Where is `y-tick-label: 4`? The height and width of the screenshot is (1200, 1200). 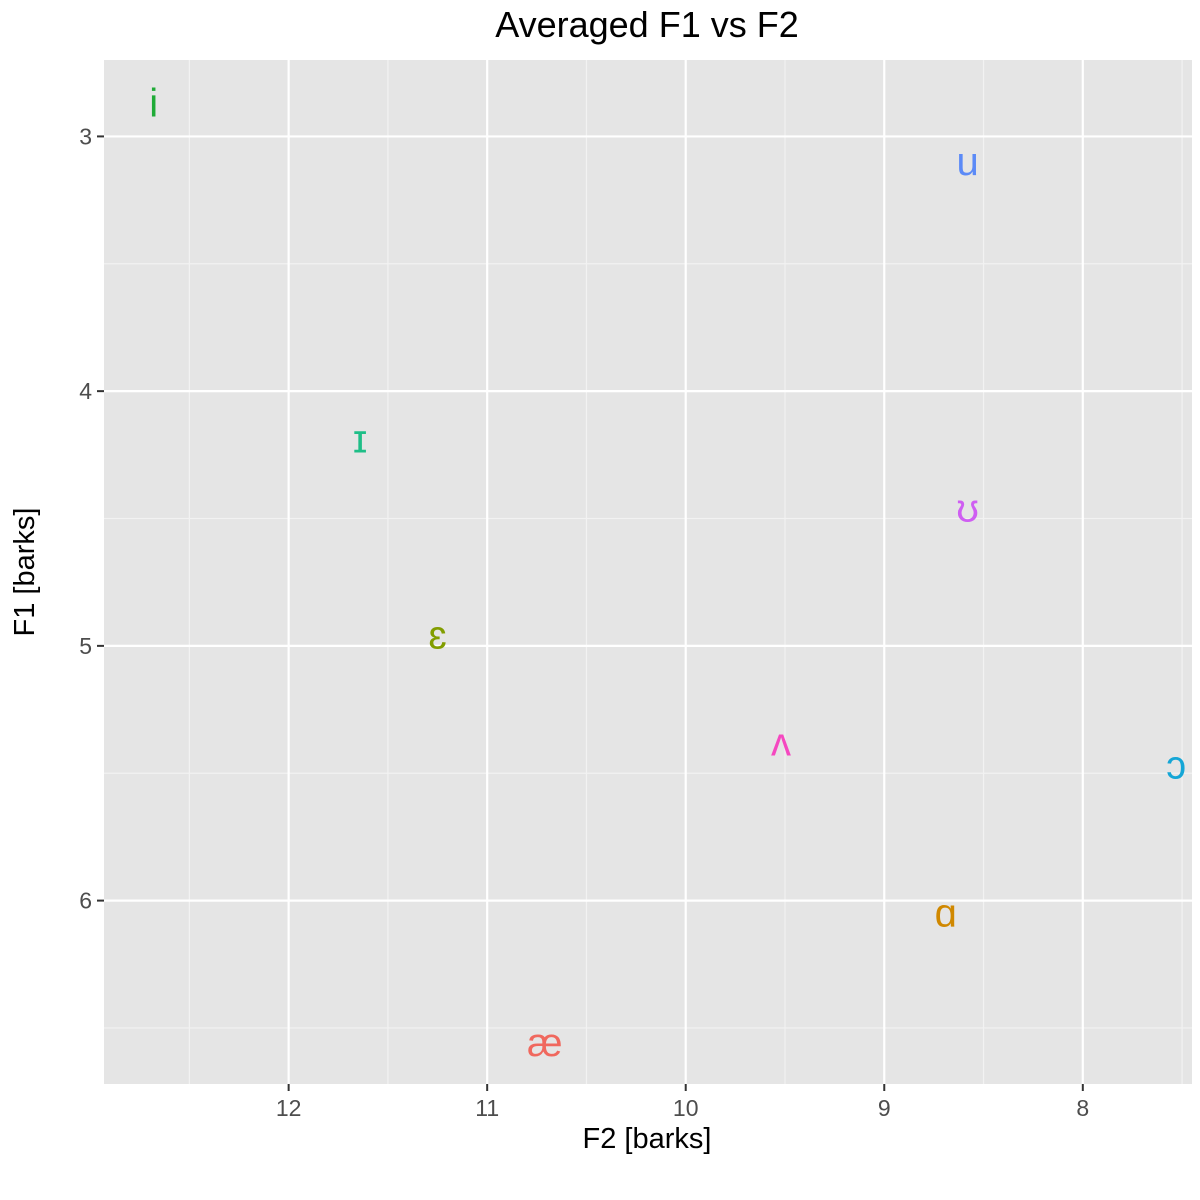
y-tick-label: 4 is located at coordinates (85, 391).